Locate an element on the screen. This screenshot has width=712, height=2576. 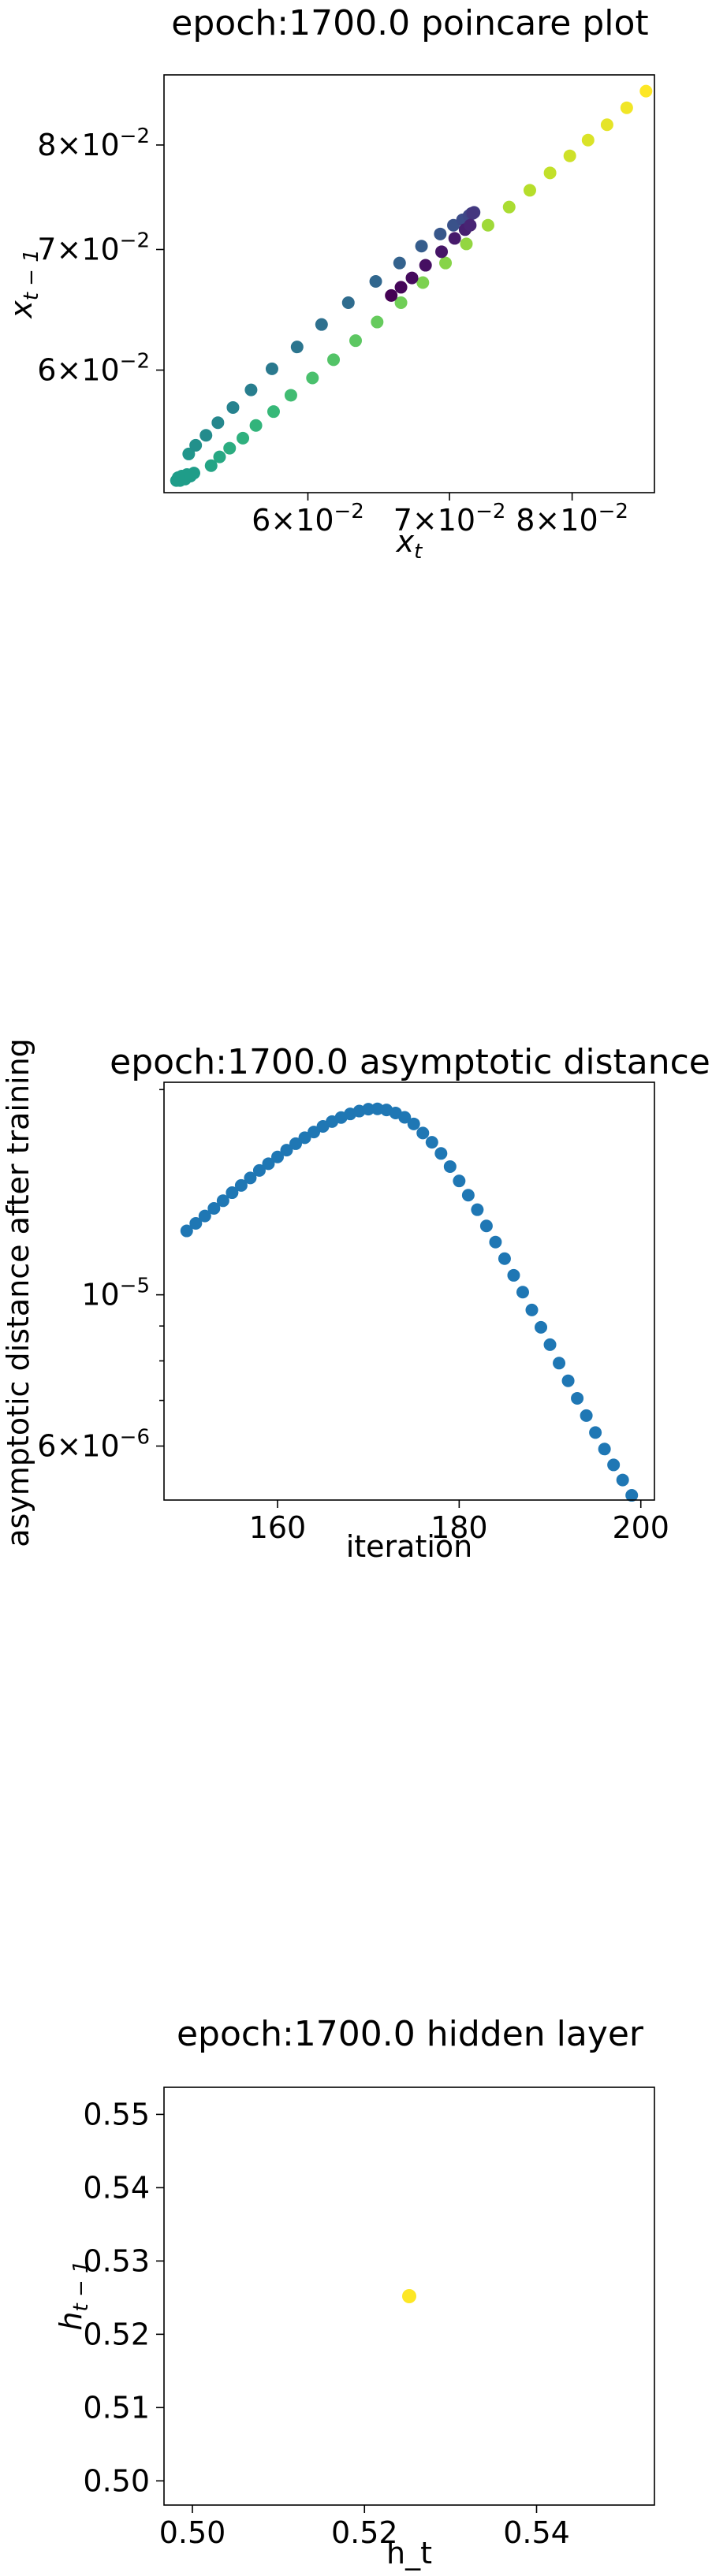
chart2-frame is located at coordinates (409, 1291).